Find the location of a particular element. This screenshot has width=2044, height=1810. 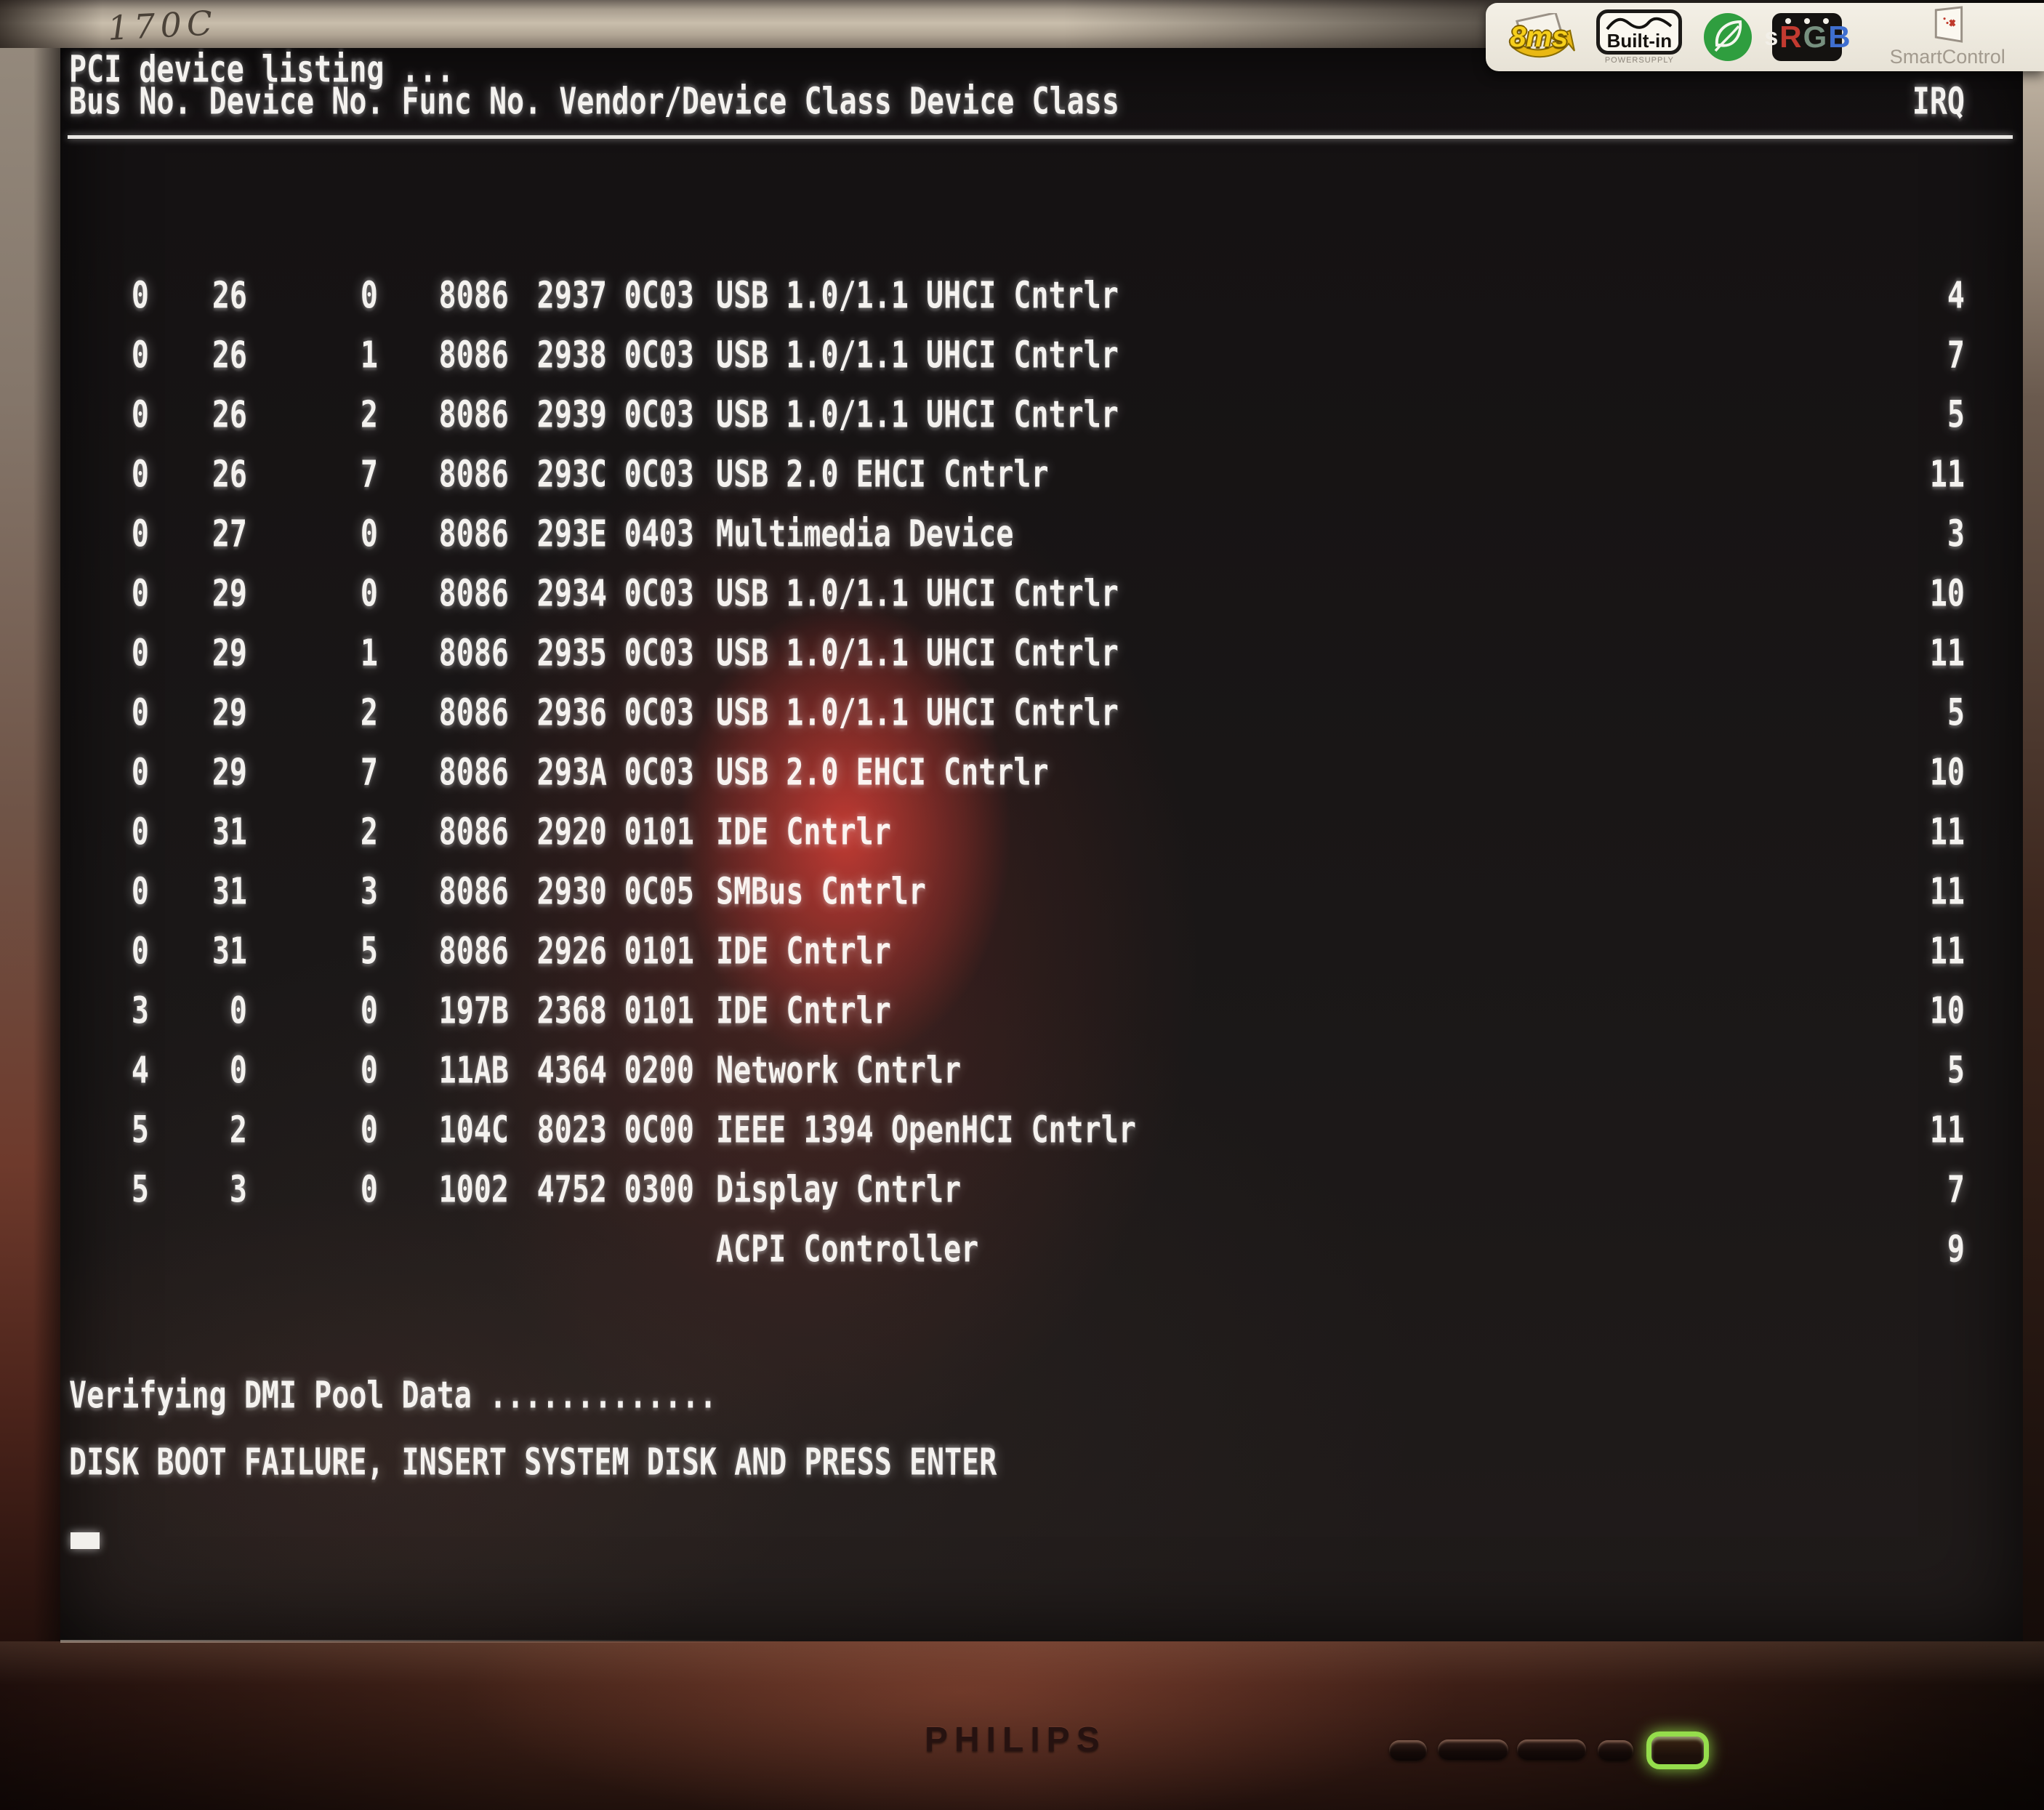

cell-device_id: 2938 is located at coordinates (571, 355).